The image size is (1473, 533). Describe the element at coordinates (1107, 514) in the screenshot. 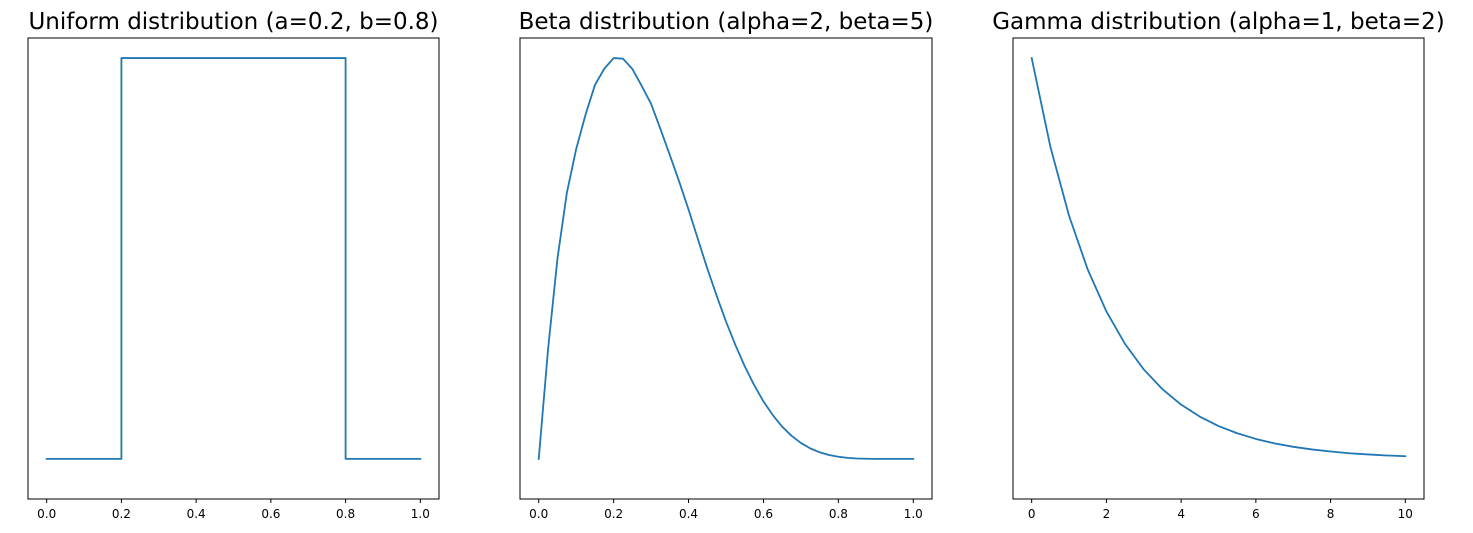

I see `x-tick-label: 2` at that location.